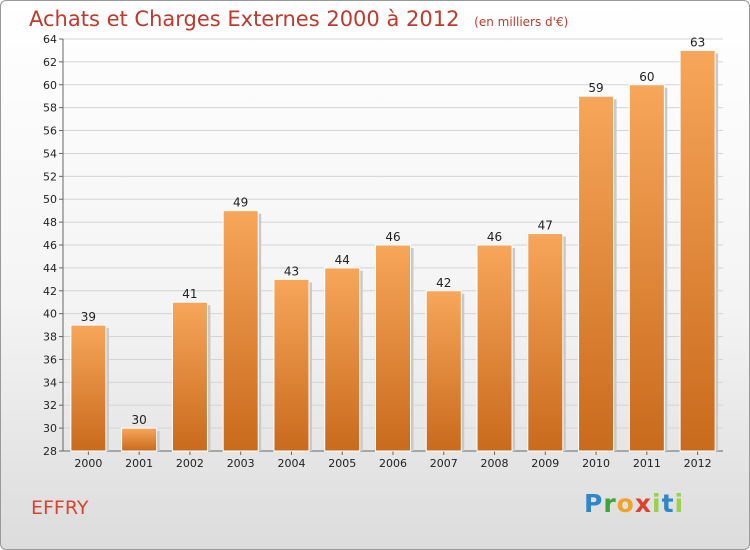  Describe the element at coordinates (545, 463) in the screenshot. I see `x-tick-label-2009: 2009` at that location.